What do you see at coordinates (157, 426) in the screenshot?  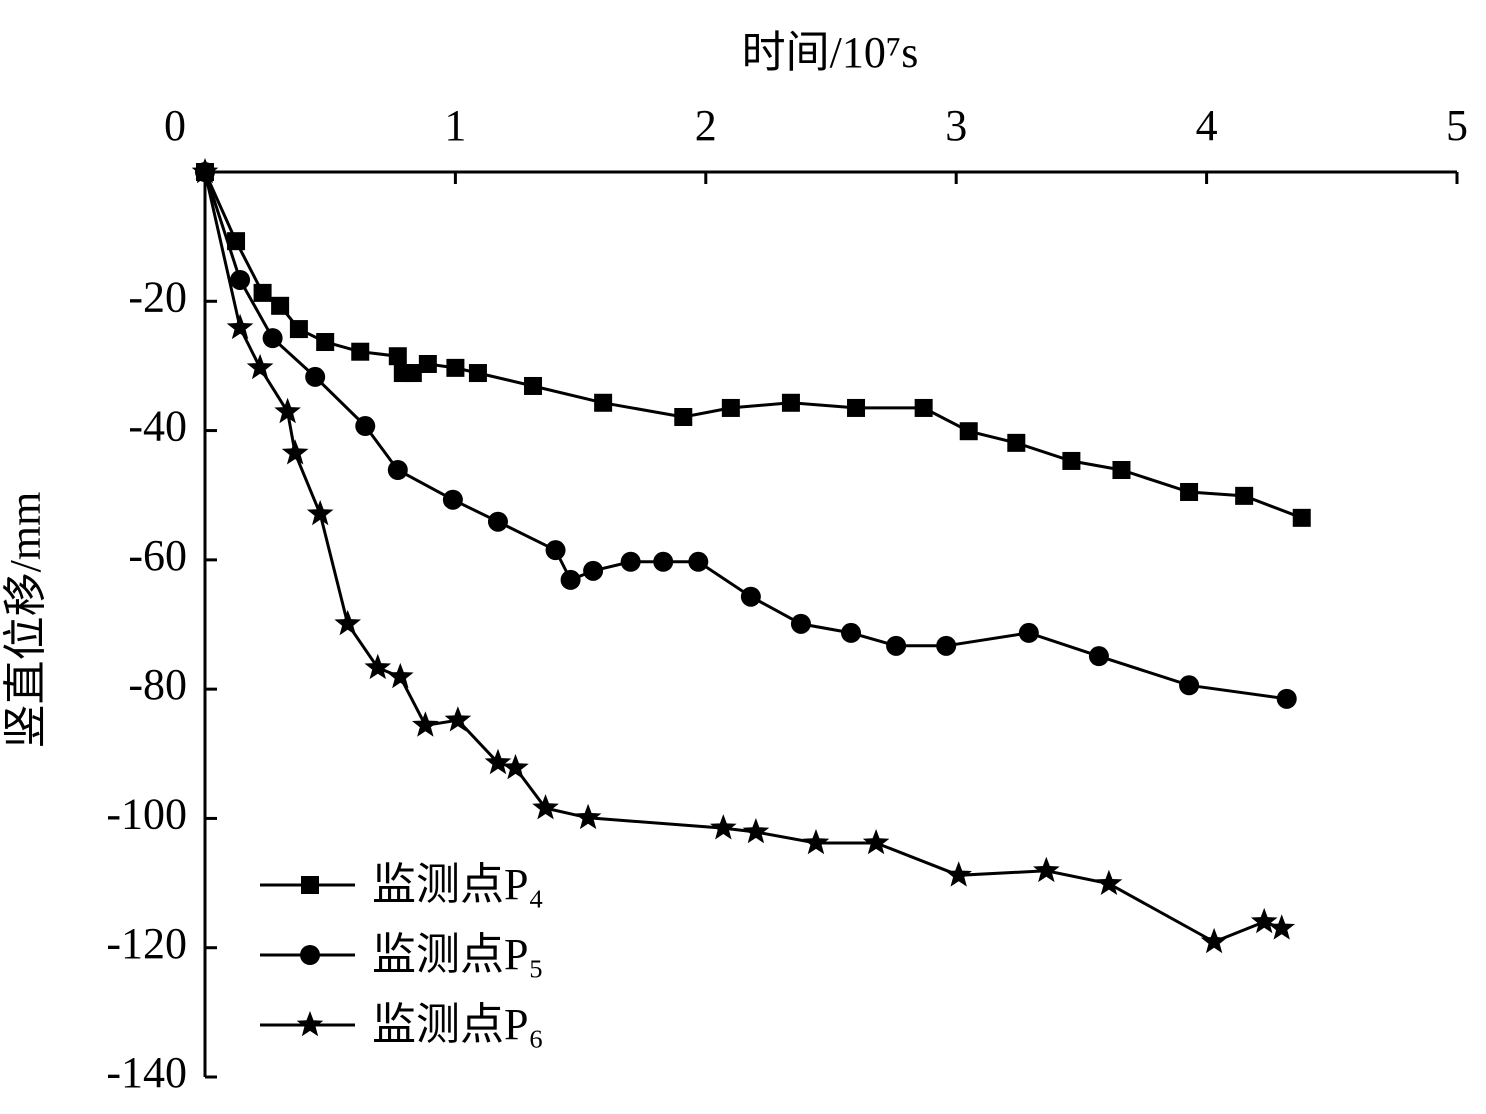 I see `y-tick-label: -40` at bounding box center [157, 426].